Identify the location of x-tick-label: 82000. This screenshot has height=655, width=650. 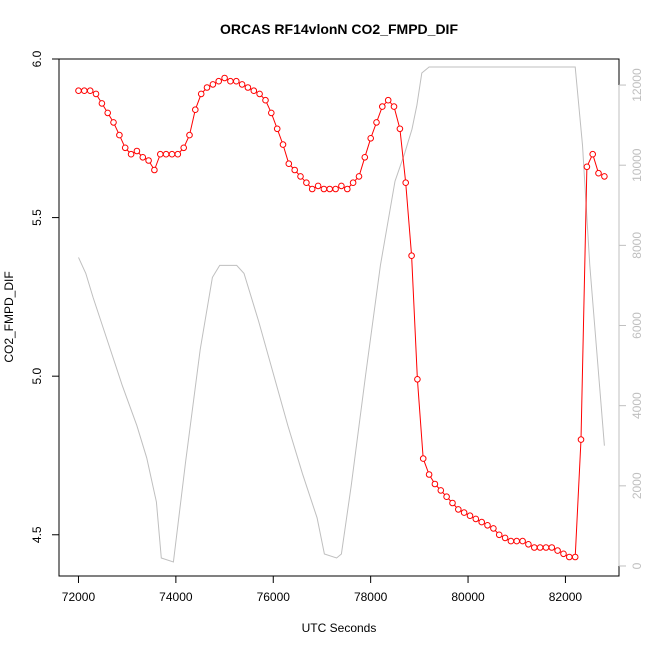
(566, 597).